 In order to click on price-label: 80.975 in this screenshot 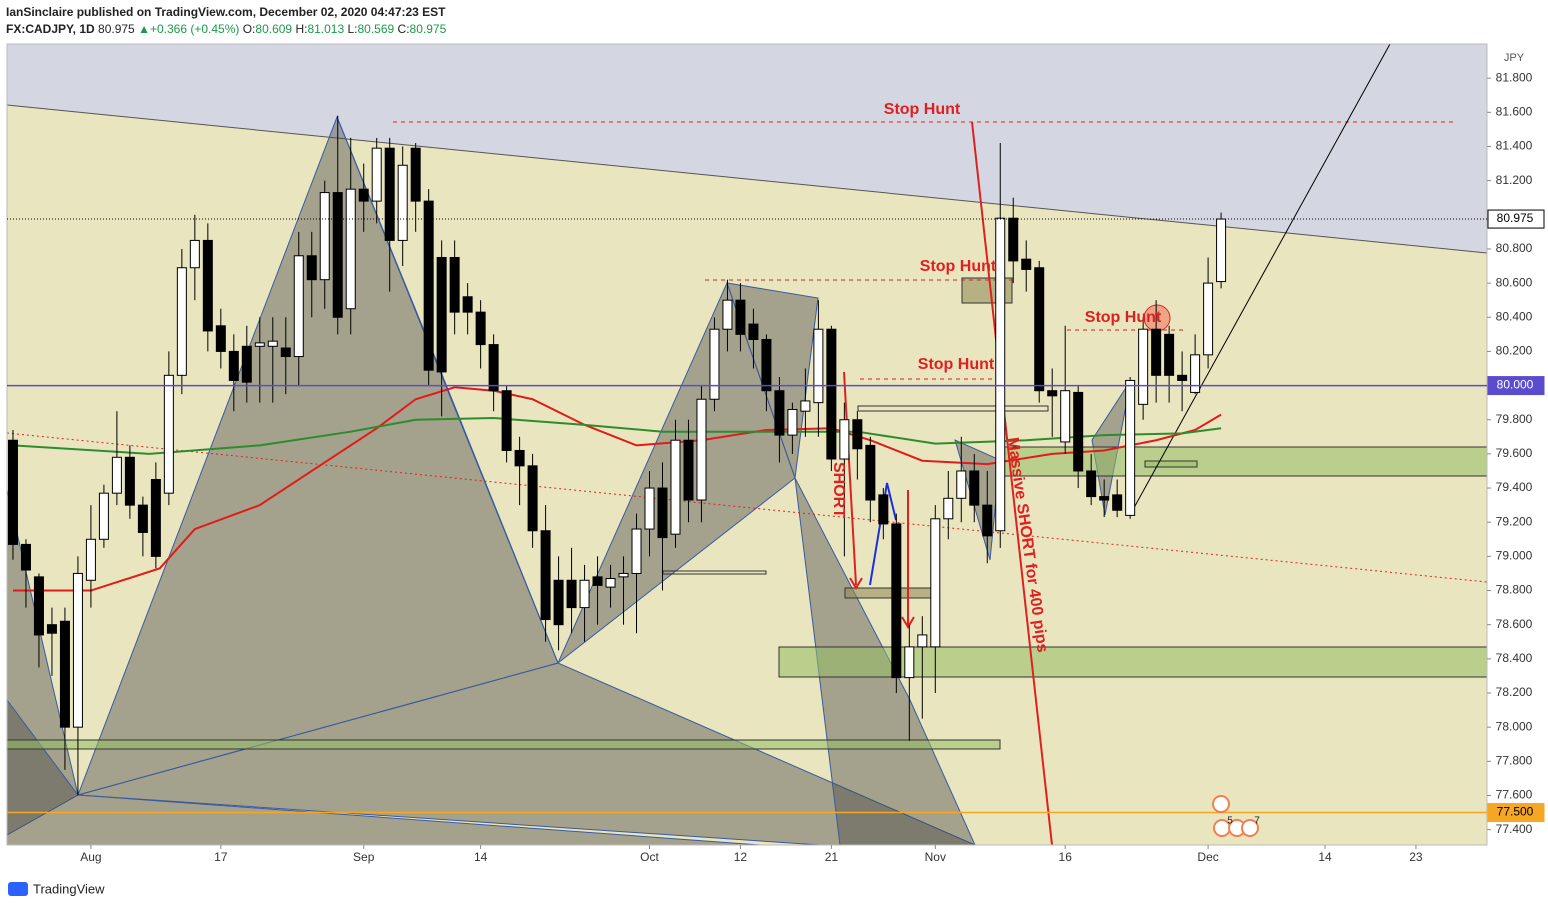, I will do `click(1515, 218)`.